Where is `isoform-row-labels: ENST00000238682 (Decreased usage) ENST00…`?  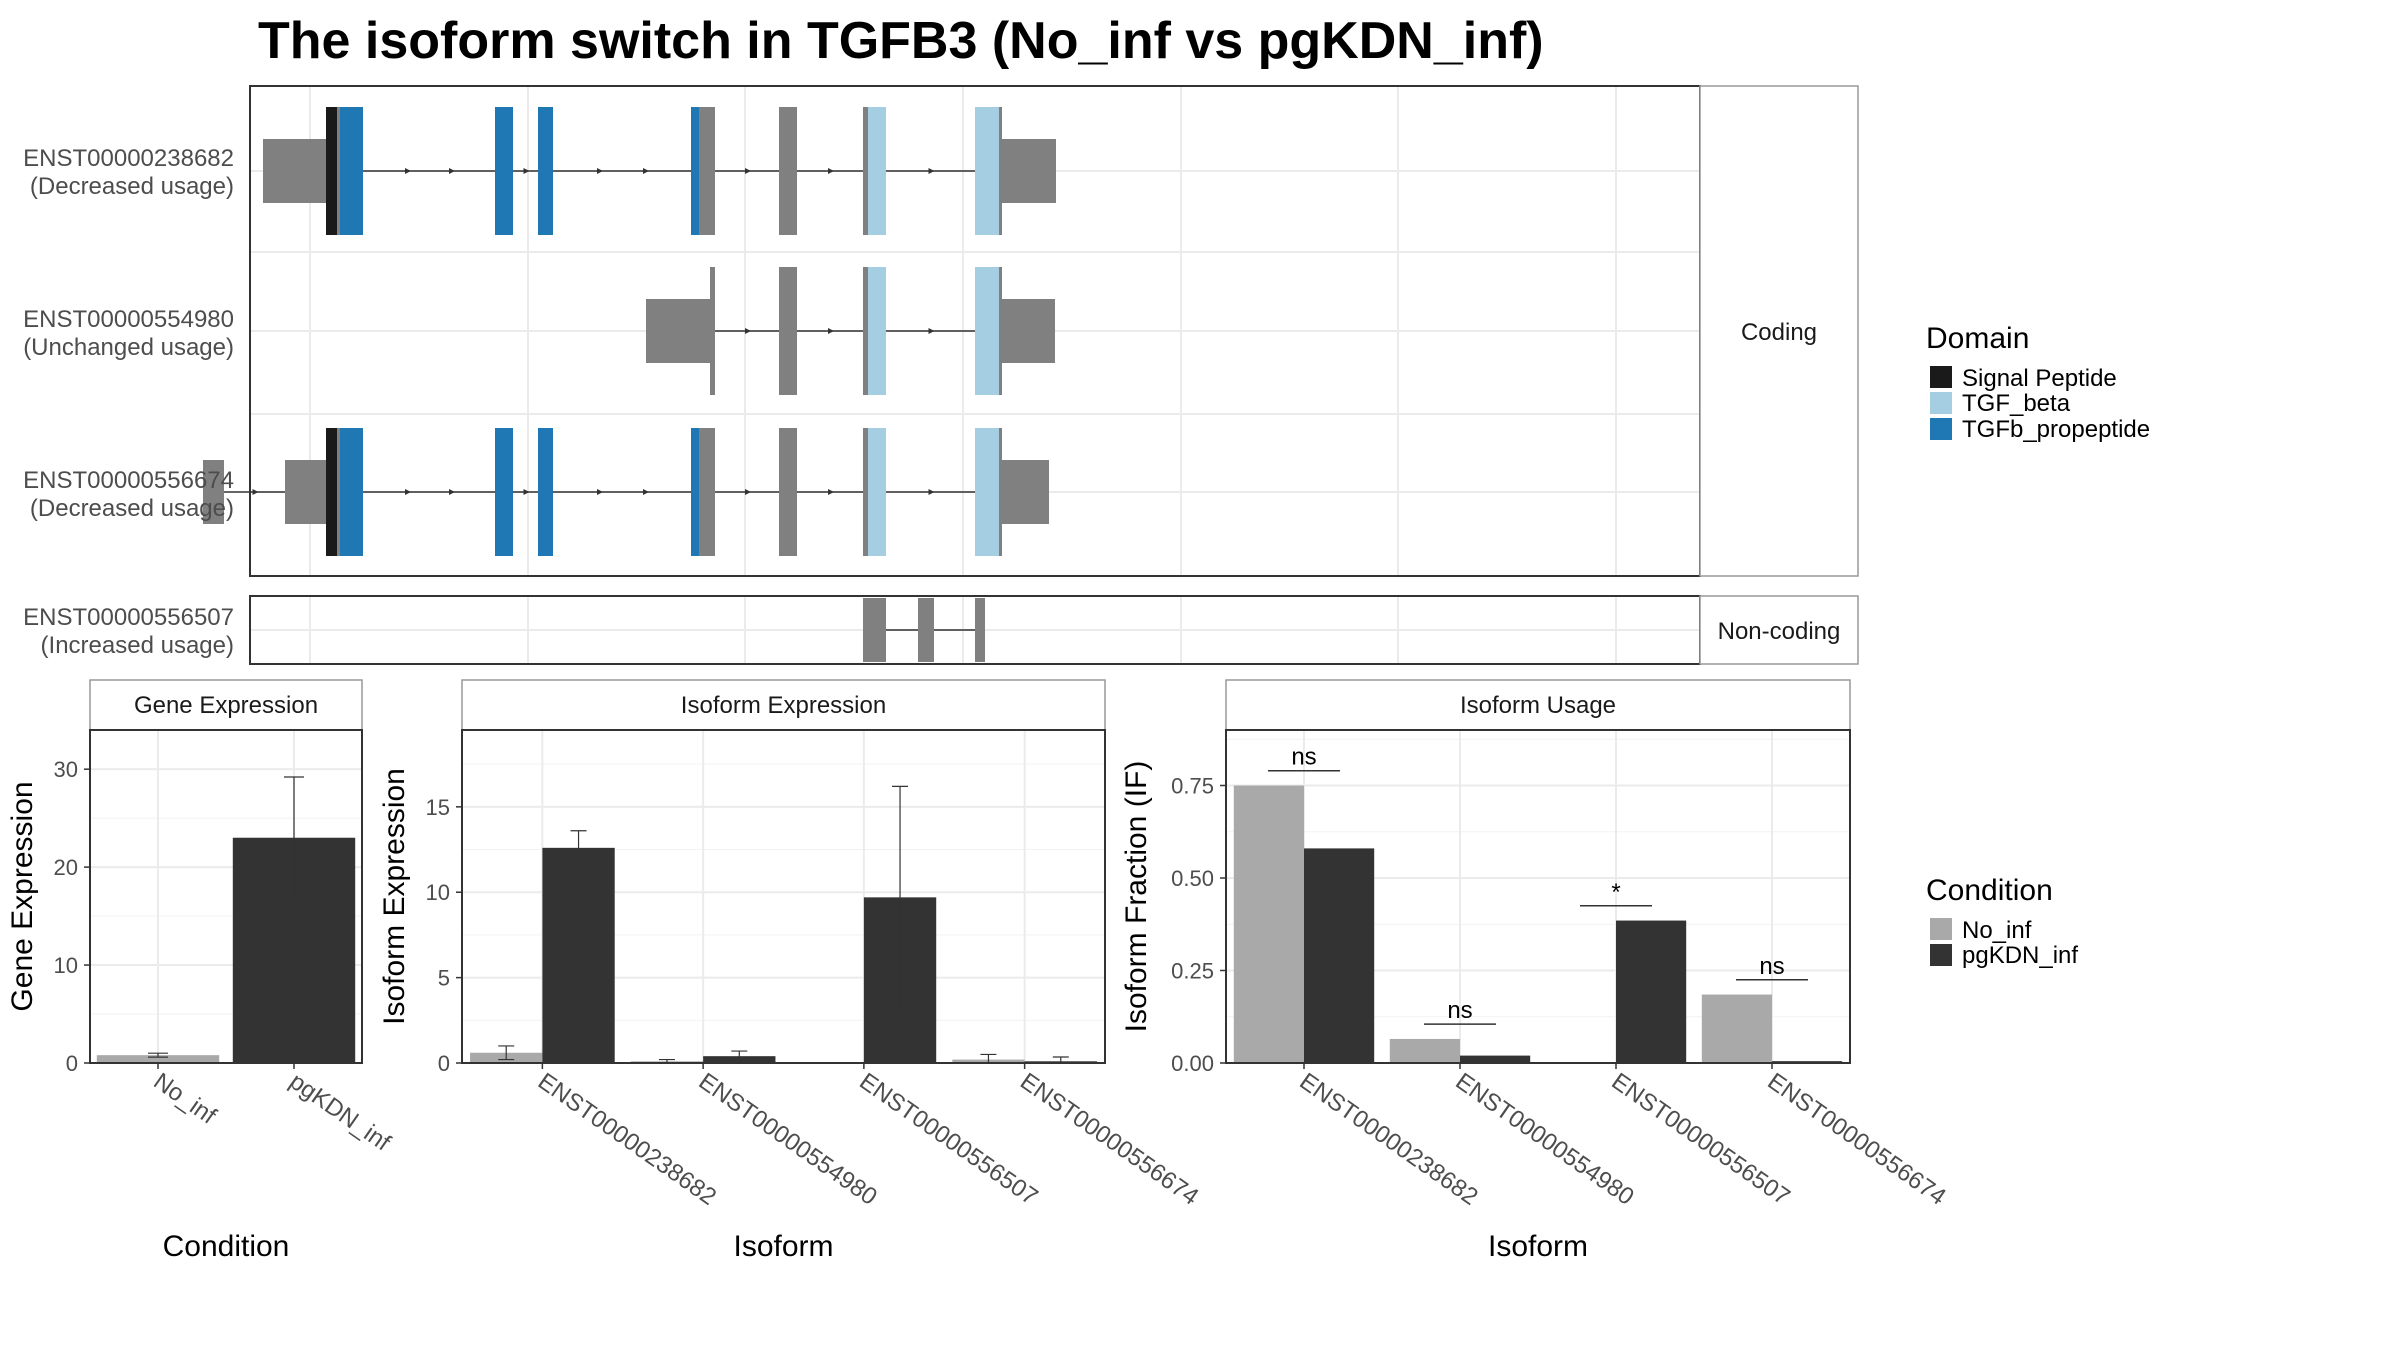 isoform-row-labels: ENST00000238682 (Decreased usage) ENST00… is located at coordinates (128, 402).